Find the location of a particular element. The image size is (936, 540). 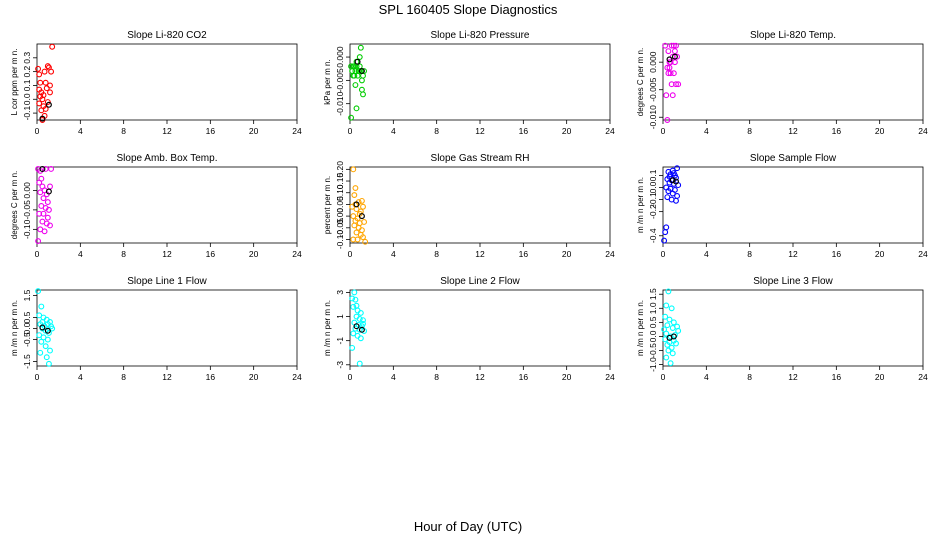

y-tick-label: 0.15 is located at coordinates (340, 180).